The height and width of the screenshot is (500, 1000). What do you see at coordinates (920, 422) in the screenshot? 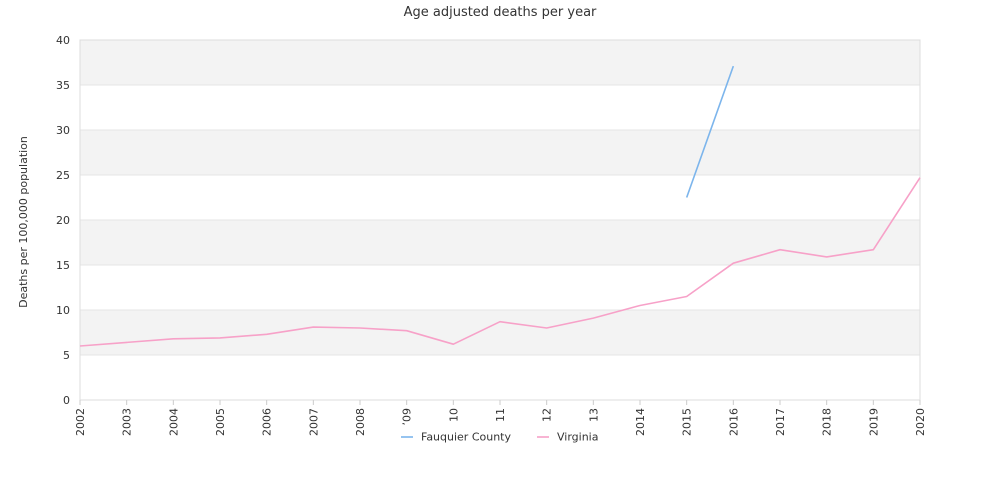
I see `x-tick-label: 2020` at bounding box center [920, 422].